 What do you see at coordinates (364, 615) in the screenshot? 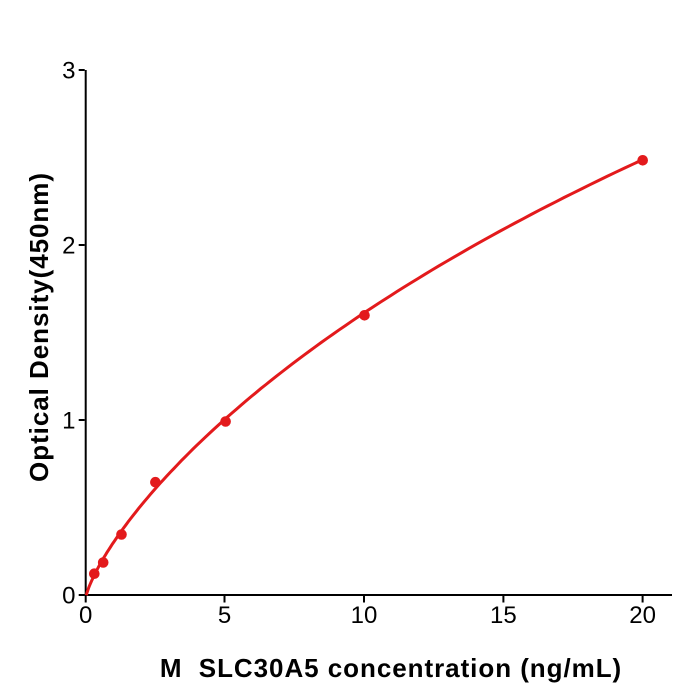
I see `svg-text: 10` at bounding box center [364, 615].